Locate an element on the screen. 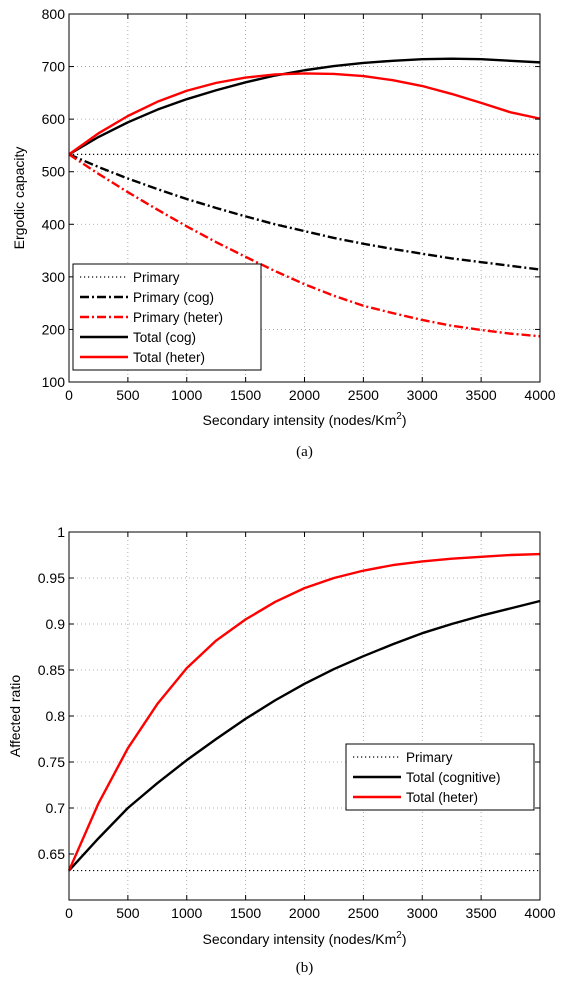 The width and height of the screenshot is (569, 985). y-axis-label: Ergodic capacity is located at coordinates (19, 198).